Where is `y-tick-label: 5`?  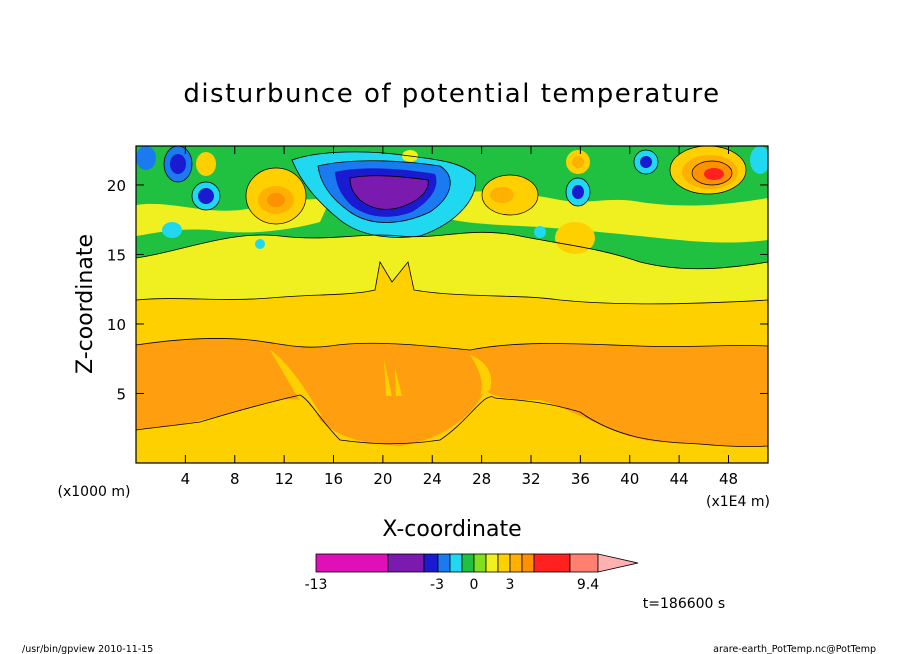
y-tick-label: 5 is located at coordinates (121, 394).